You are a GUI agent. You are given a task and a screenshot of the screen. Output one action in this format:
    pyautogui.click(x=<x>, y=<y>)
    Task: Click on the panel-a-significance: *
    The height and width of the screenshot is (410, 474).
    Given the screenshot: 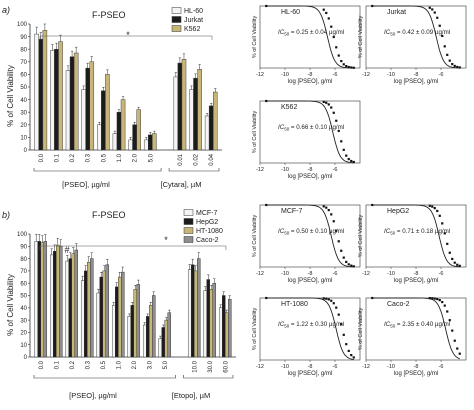 What is the action you would take?
    pyautogui.click(x=128, y=35)
    